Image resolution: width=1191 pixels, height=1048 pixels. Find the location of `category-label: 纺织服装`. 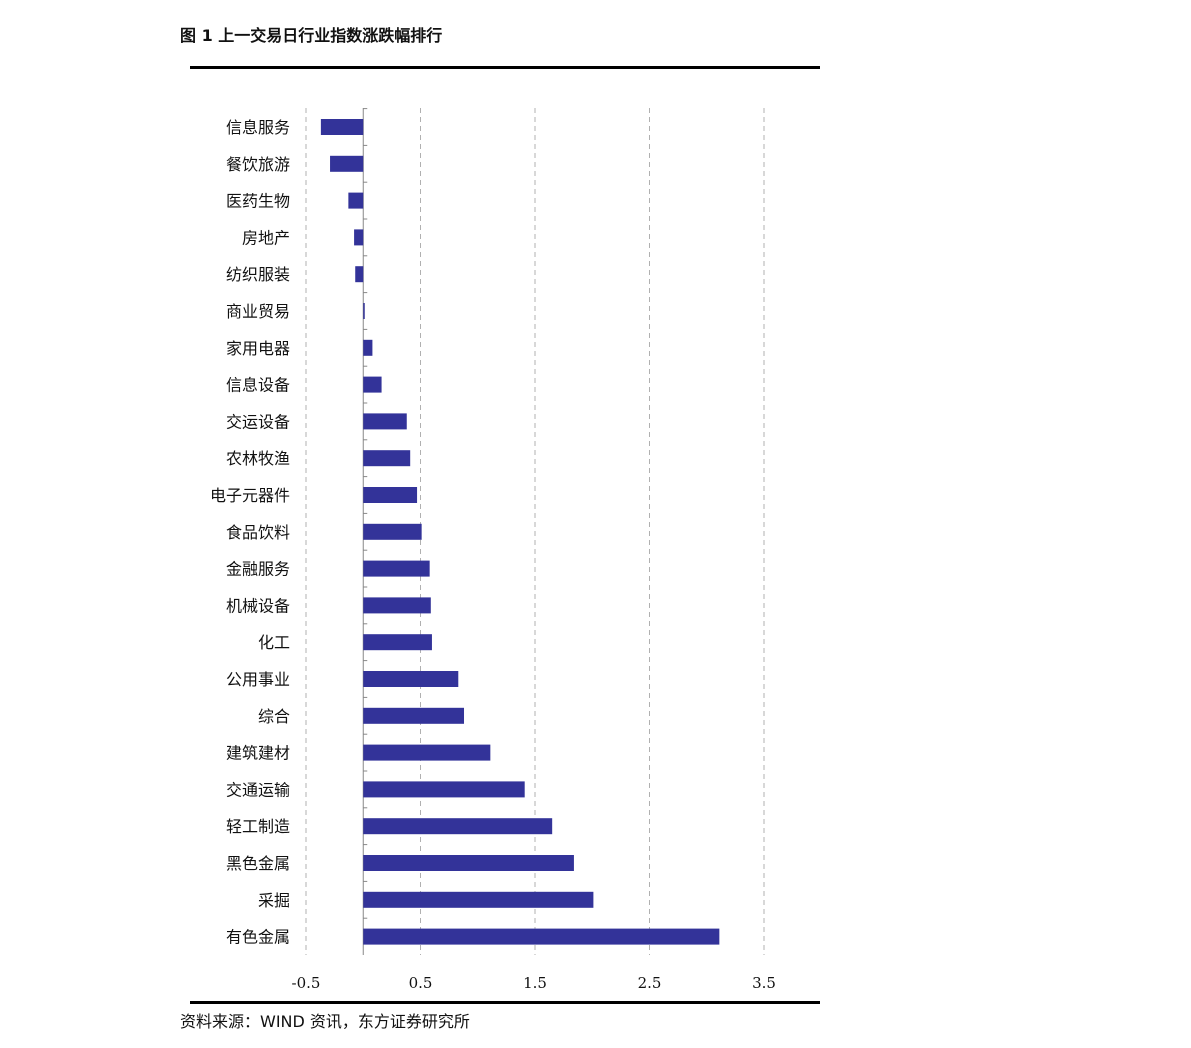

category-label: 纺织服装 is located at coordinates (258, 274).